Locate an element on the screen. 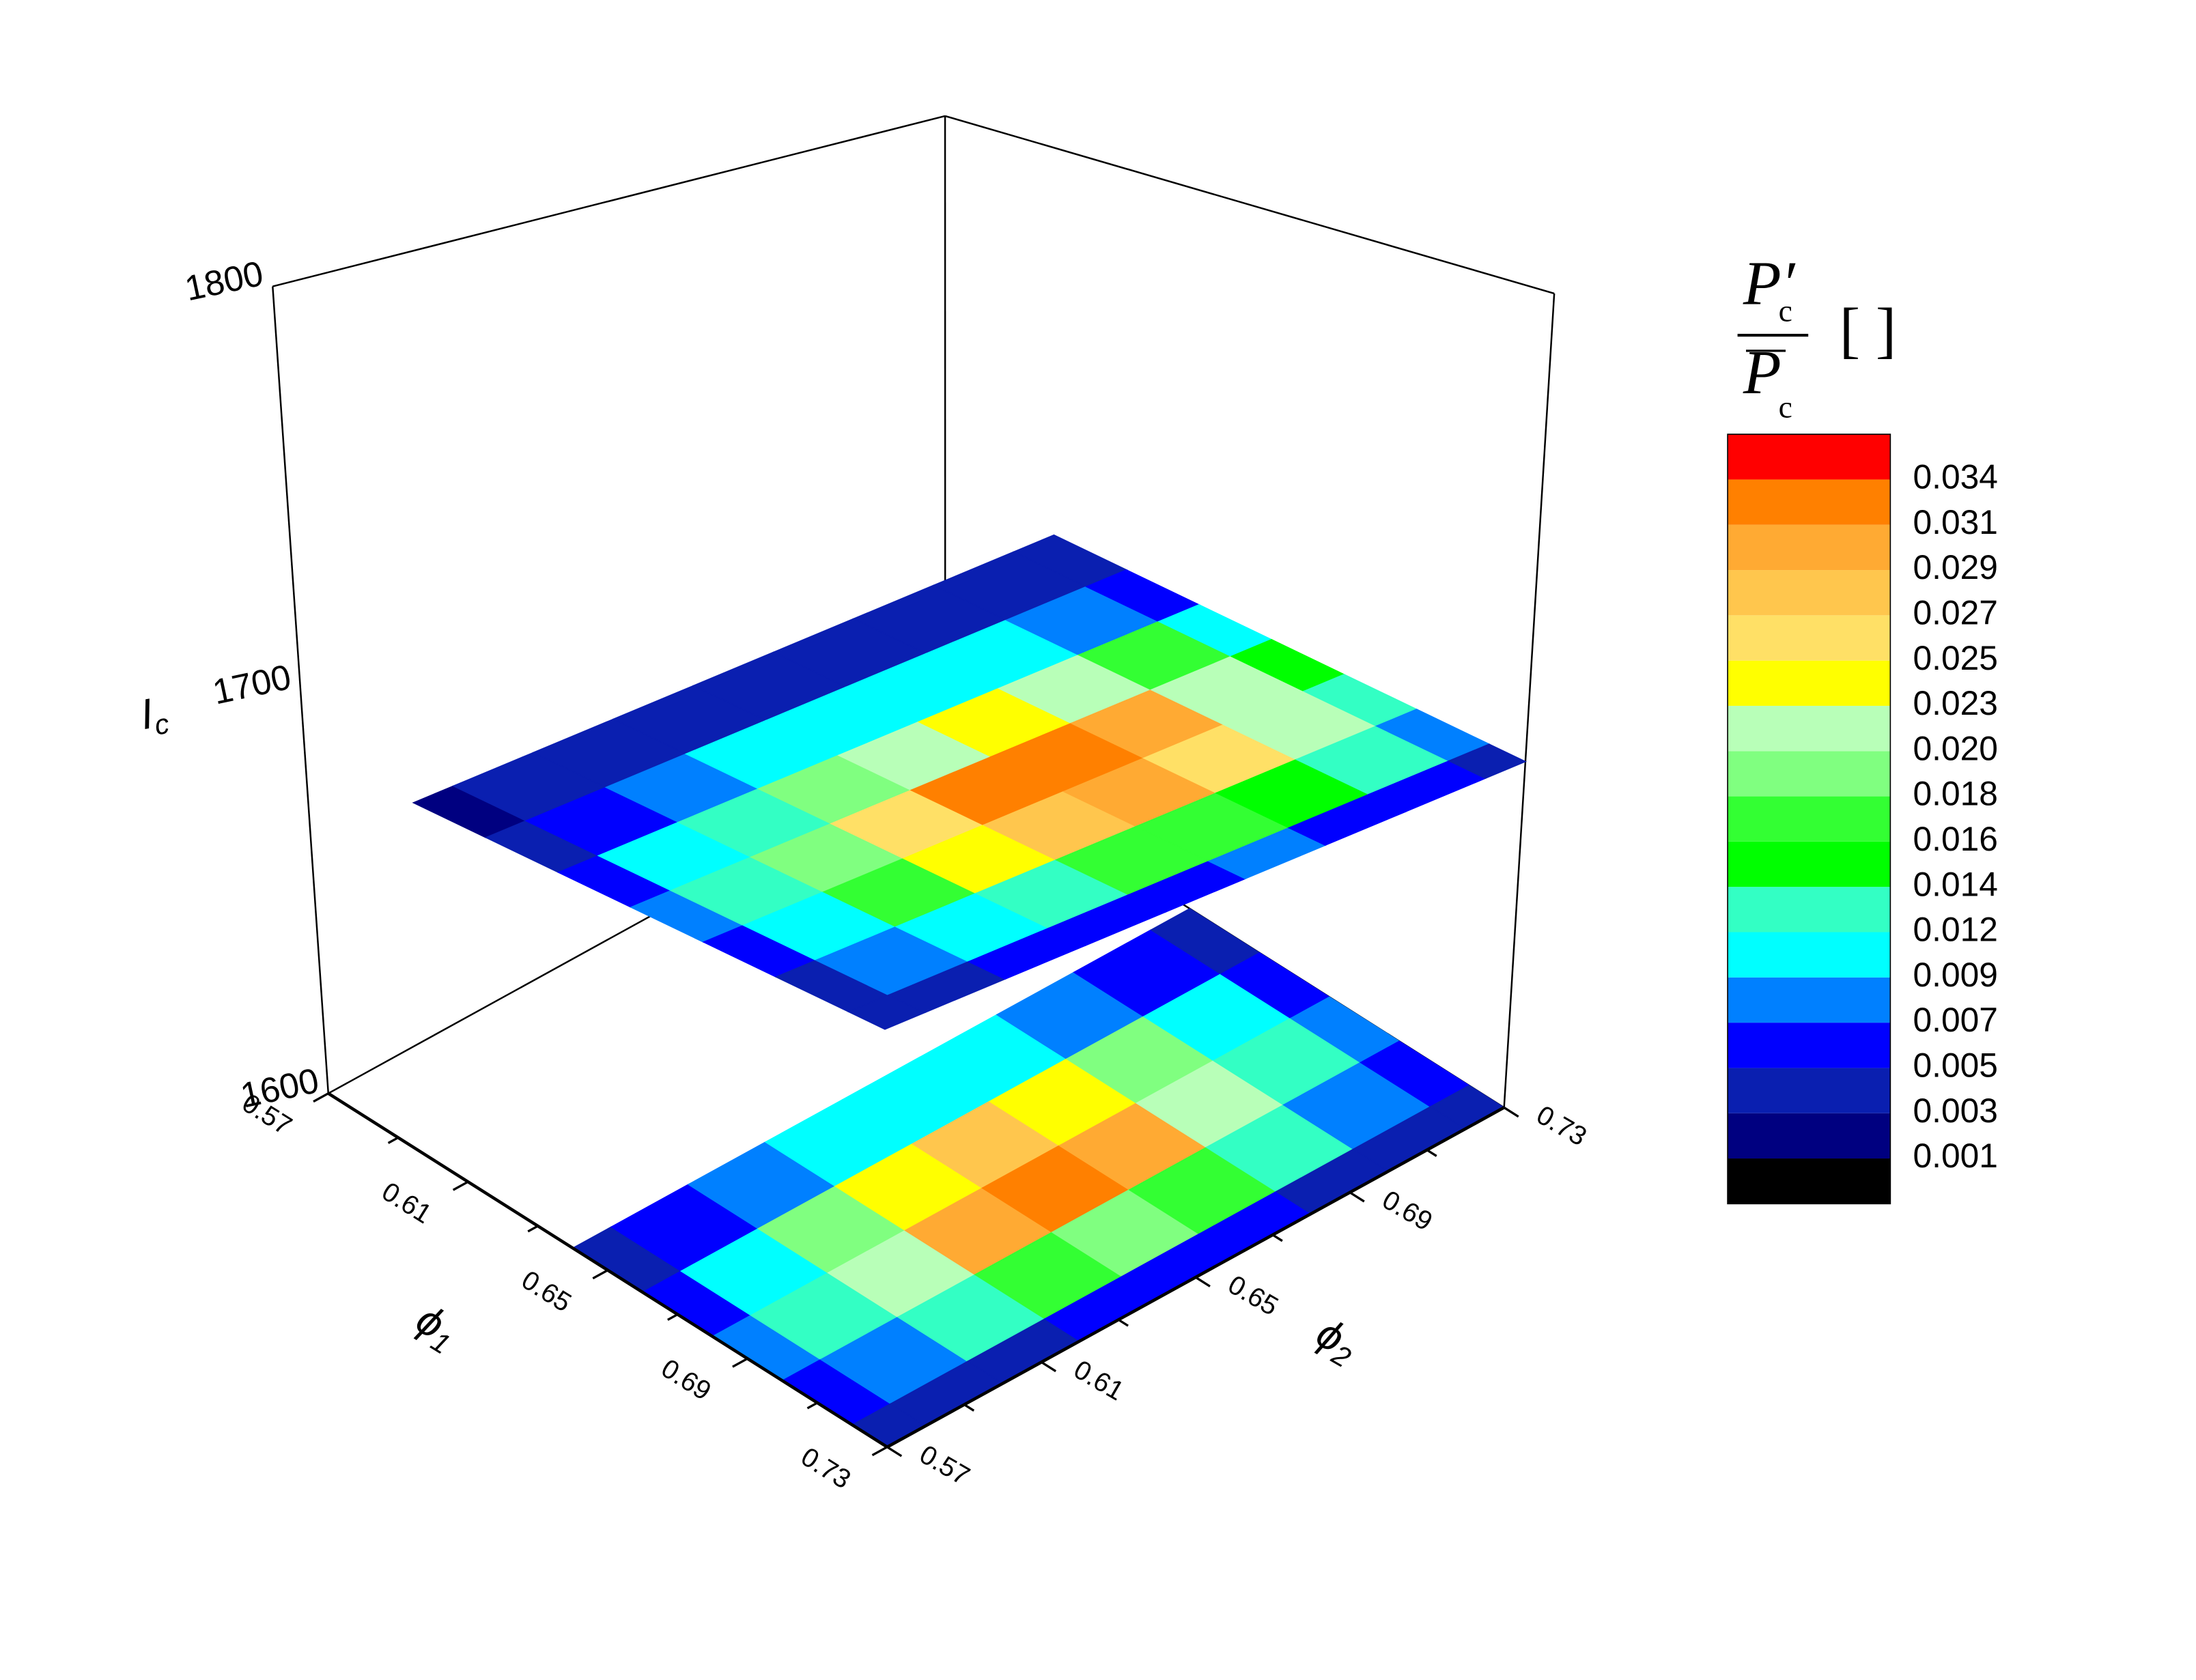  colorbar-title-numerator: P′ is located at coordinates (1770, 283).